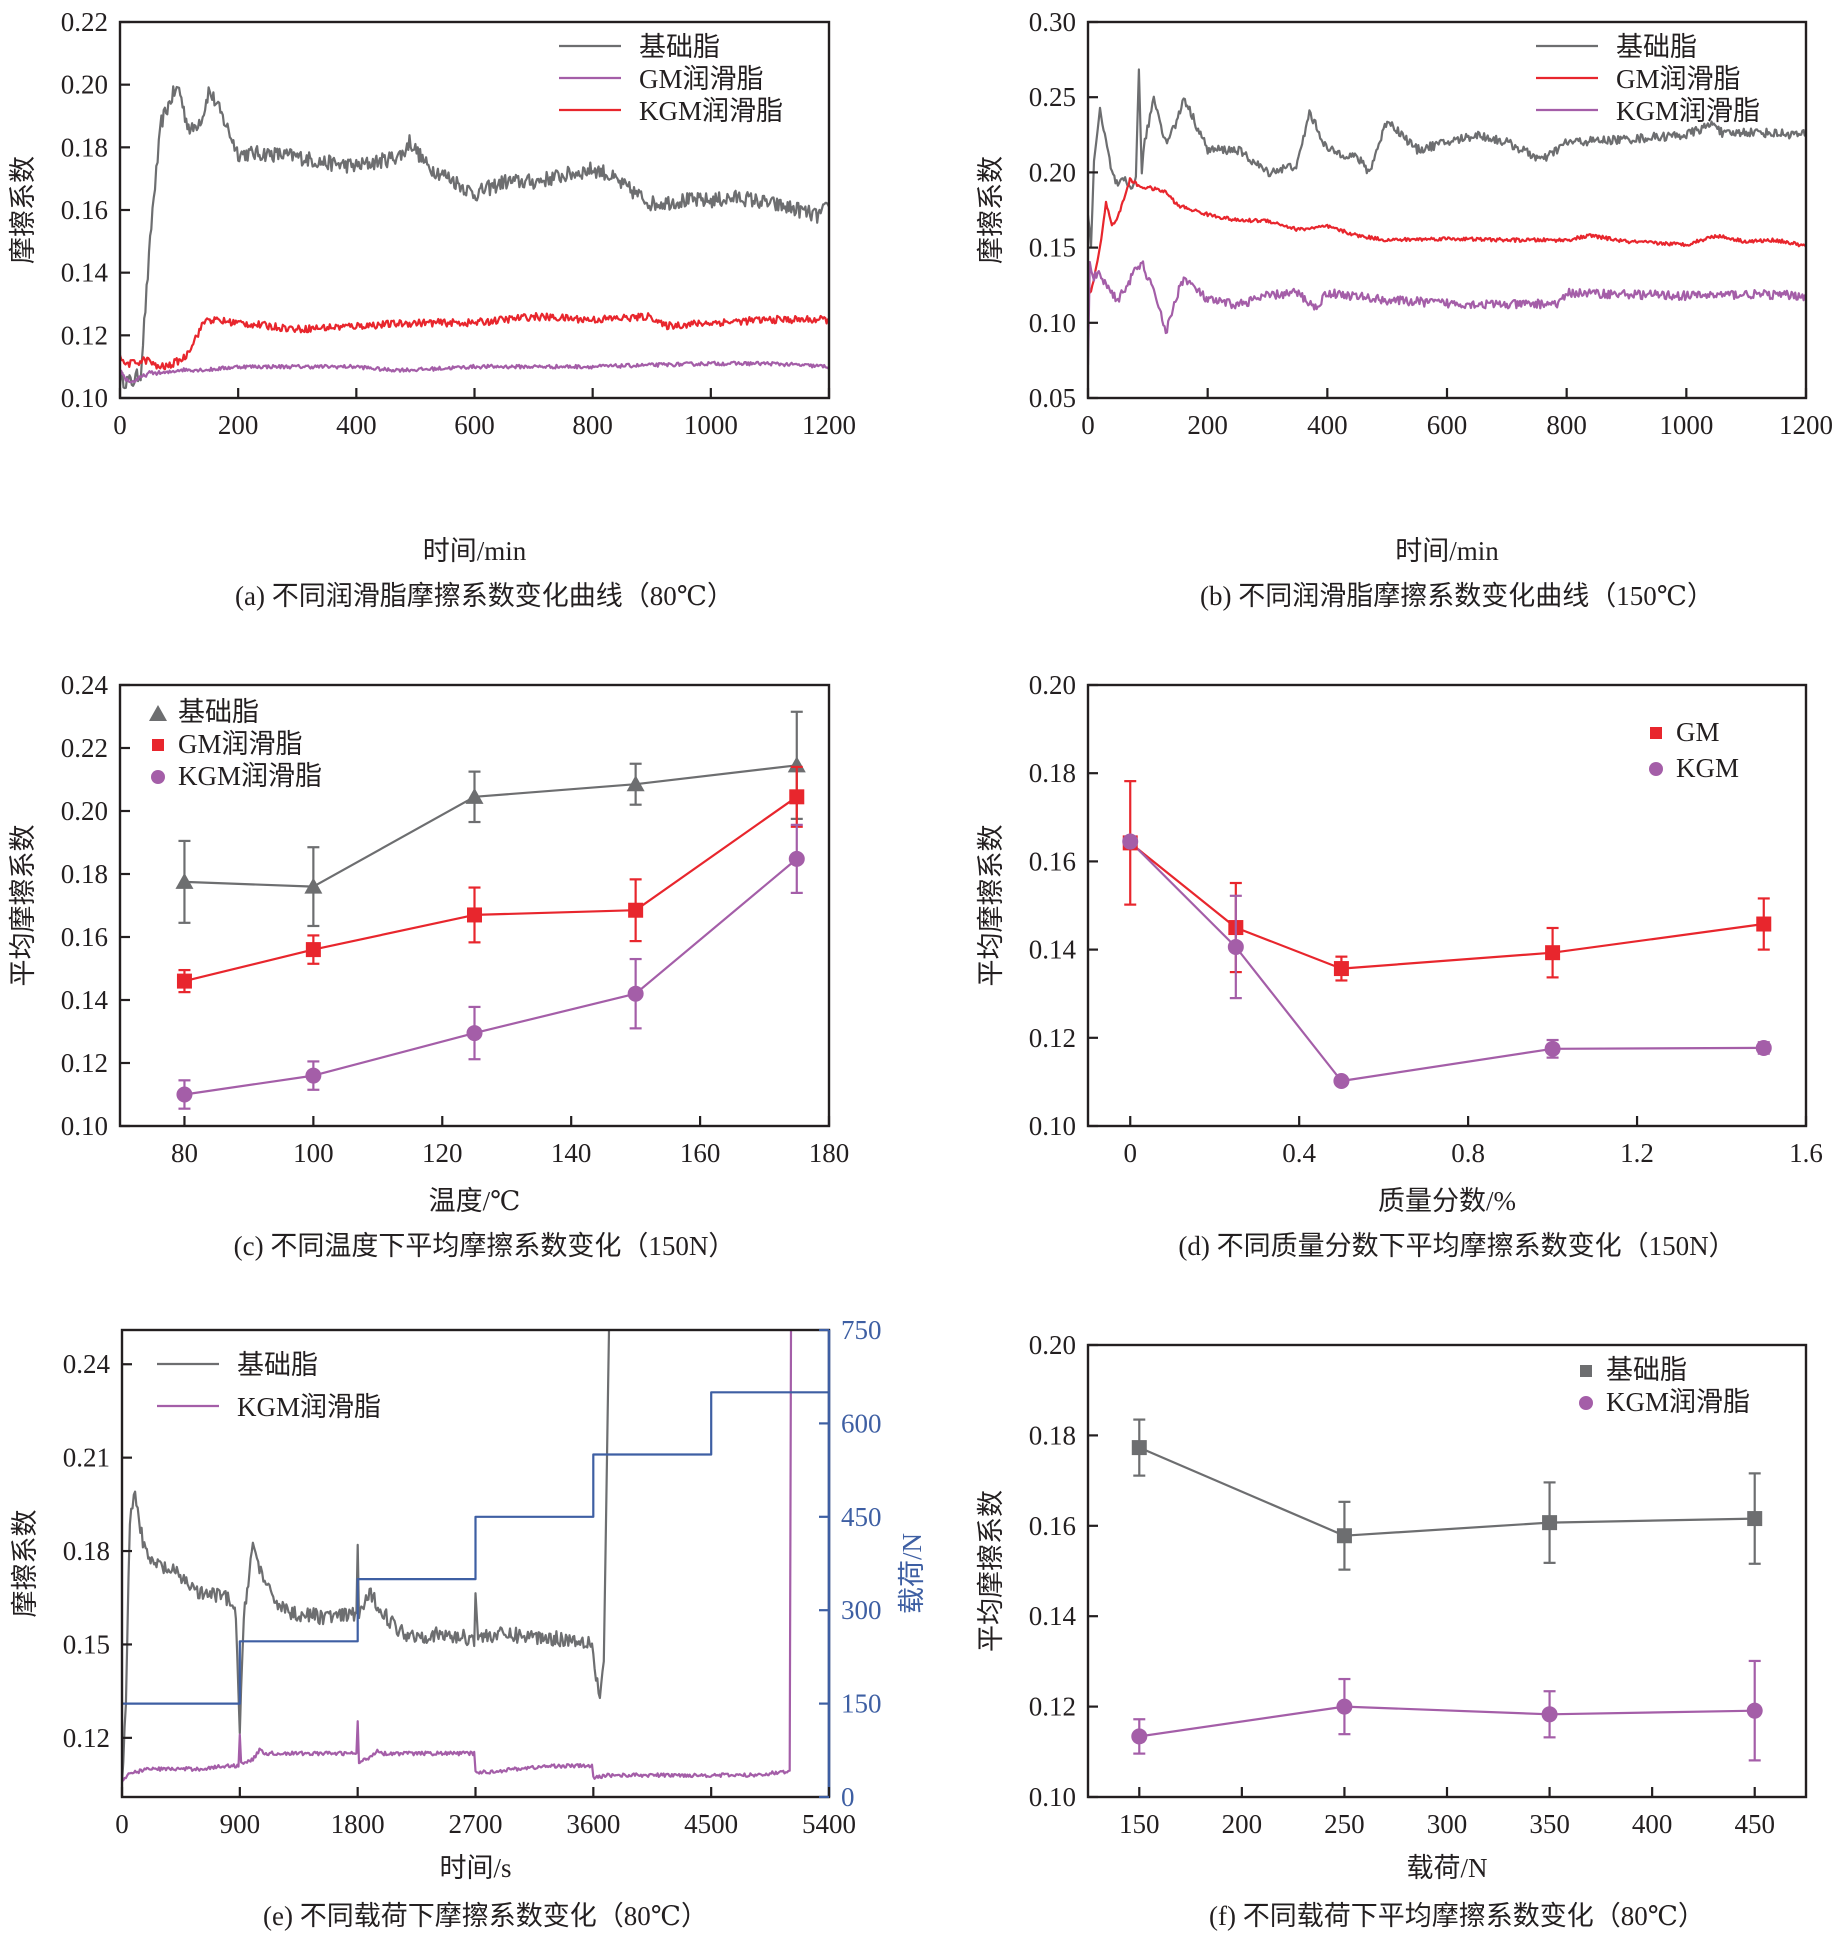 The width and height of the screenshot is (1836, 1937). What do you see at coordinates (861, 1610) in the screenshot?
I see `y2-tick-label: 300` at bounding box center [861, 1610].